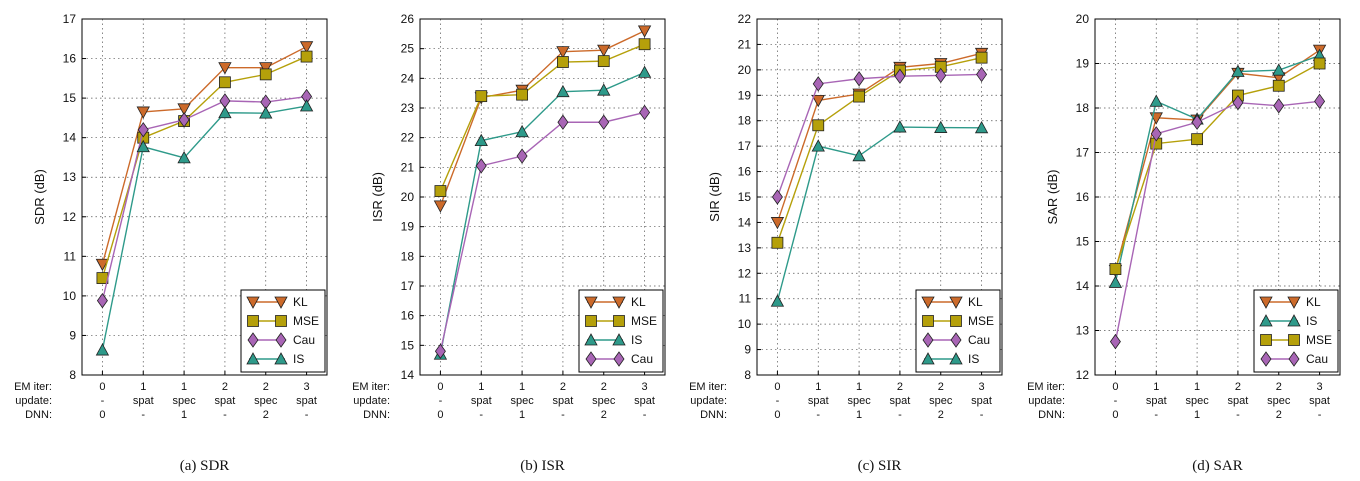 Image resolution: width=1360 pixels, height=481 pixels. I want to click on y-tick-label: 17, so click(745, 146).